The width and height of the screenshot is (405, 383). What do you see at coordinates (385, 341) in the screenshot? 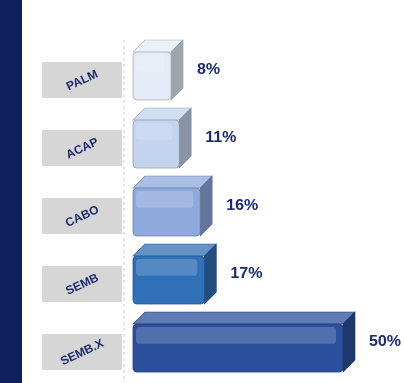
I see `value-label: 50%` at bounding box center [385, 341].